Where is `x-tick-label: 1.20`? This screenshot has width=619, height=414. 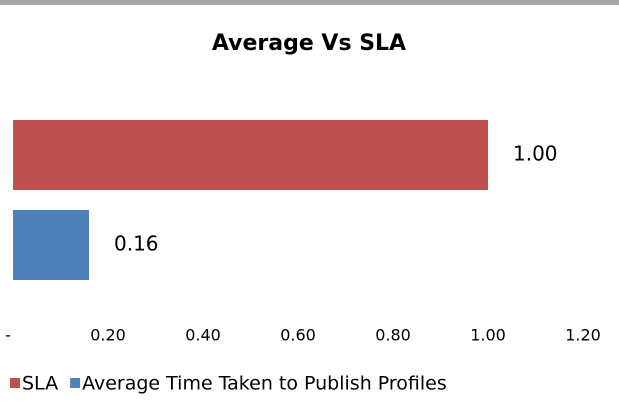
x-tick-label: 1.20 is located at coordinates (583, 335).